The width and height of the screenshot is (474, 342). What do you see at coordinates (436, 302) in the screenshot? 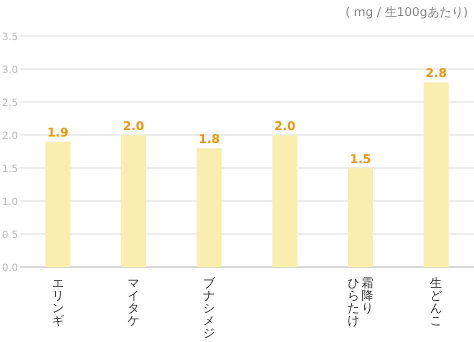
I see `x-tick-label: 生どんこ` at bounding box center [436, 302].